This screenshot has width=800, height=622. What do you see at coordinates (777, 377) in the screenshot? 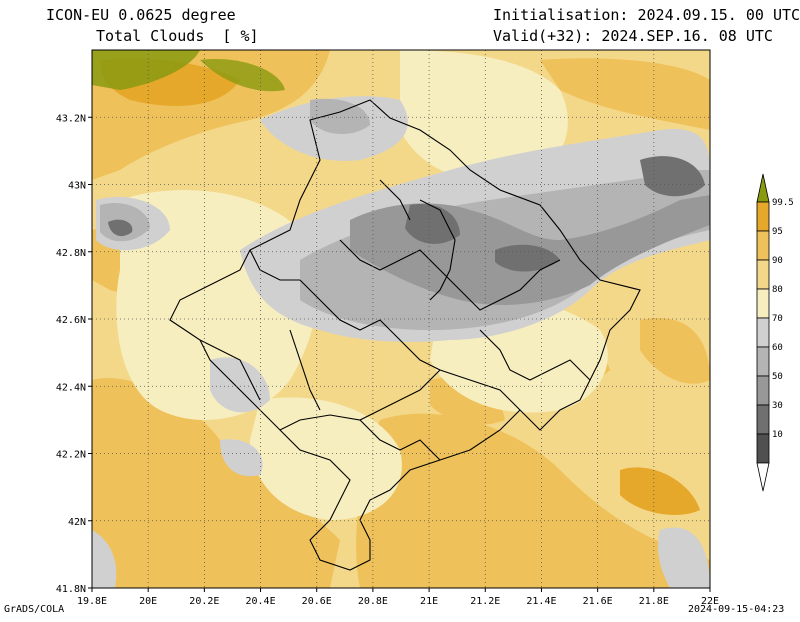
I see `legend-level-label: 50` at bounding box center [777, 377].